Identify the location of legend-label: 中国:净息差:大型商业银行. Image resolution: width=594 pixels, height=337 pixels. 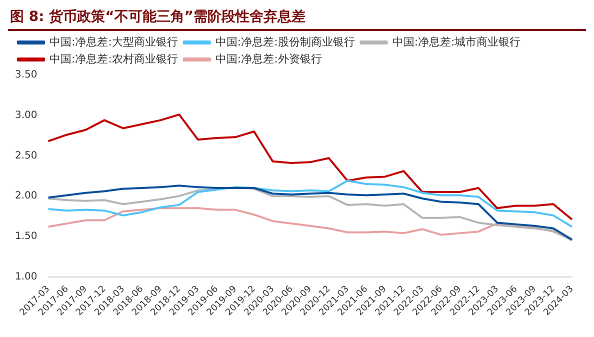
(114, 41).